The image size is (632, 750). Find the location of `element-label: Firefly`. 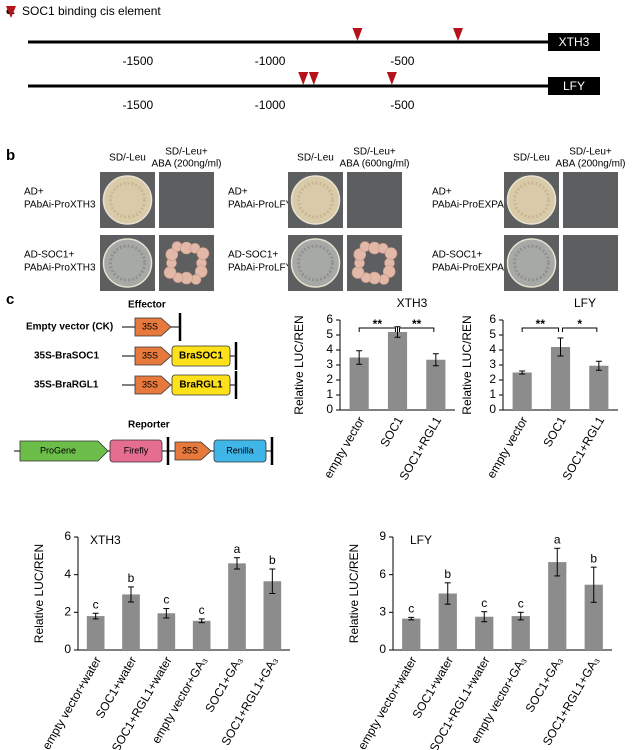

element-label: Firefly is located at coordinates (136, 450).